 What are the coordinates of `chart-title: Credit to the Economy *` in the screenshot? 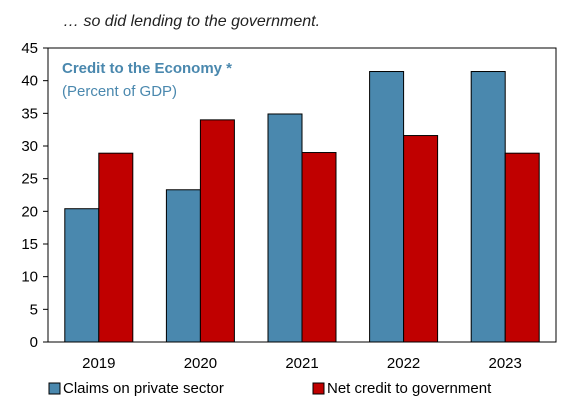 It's located at (147, 68).